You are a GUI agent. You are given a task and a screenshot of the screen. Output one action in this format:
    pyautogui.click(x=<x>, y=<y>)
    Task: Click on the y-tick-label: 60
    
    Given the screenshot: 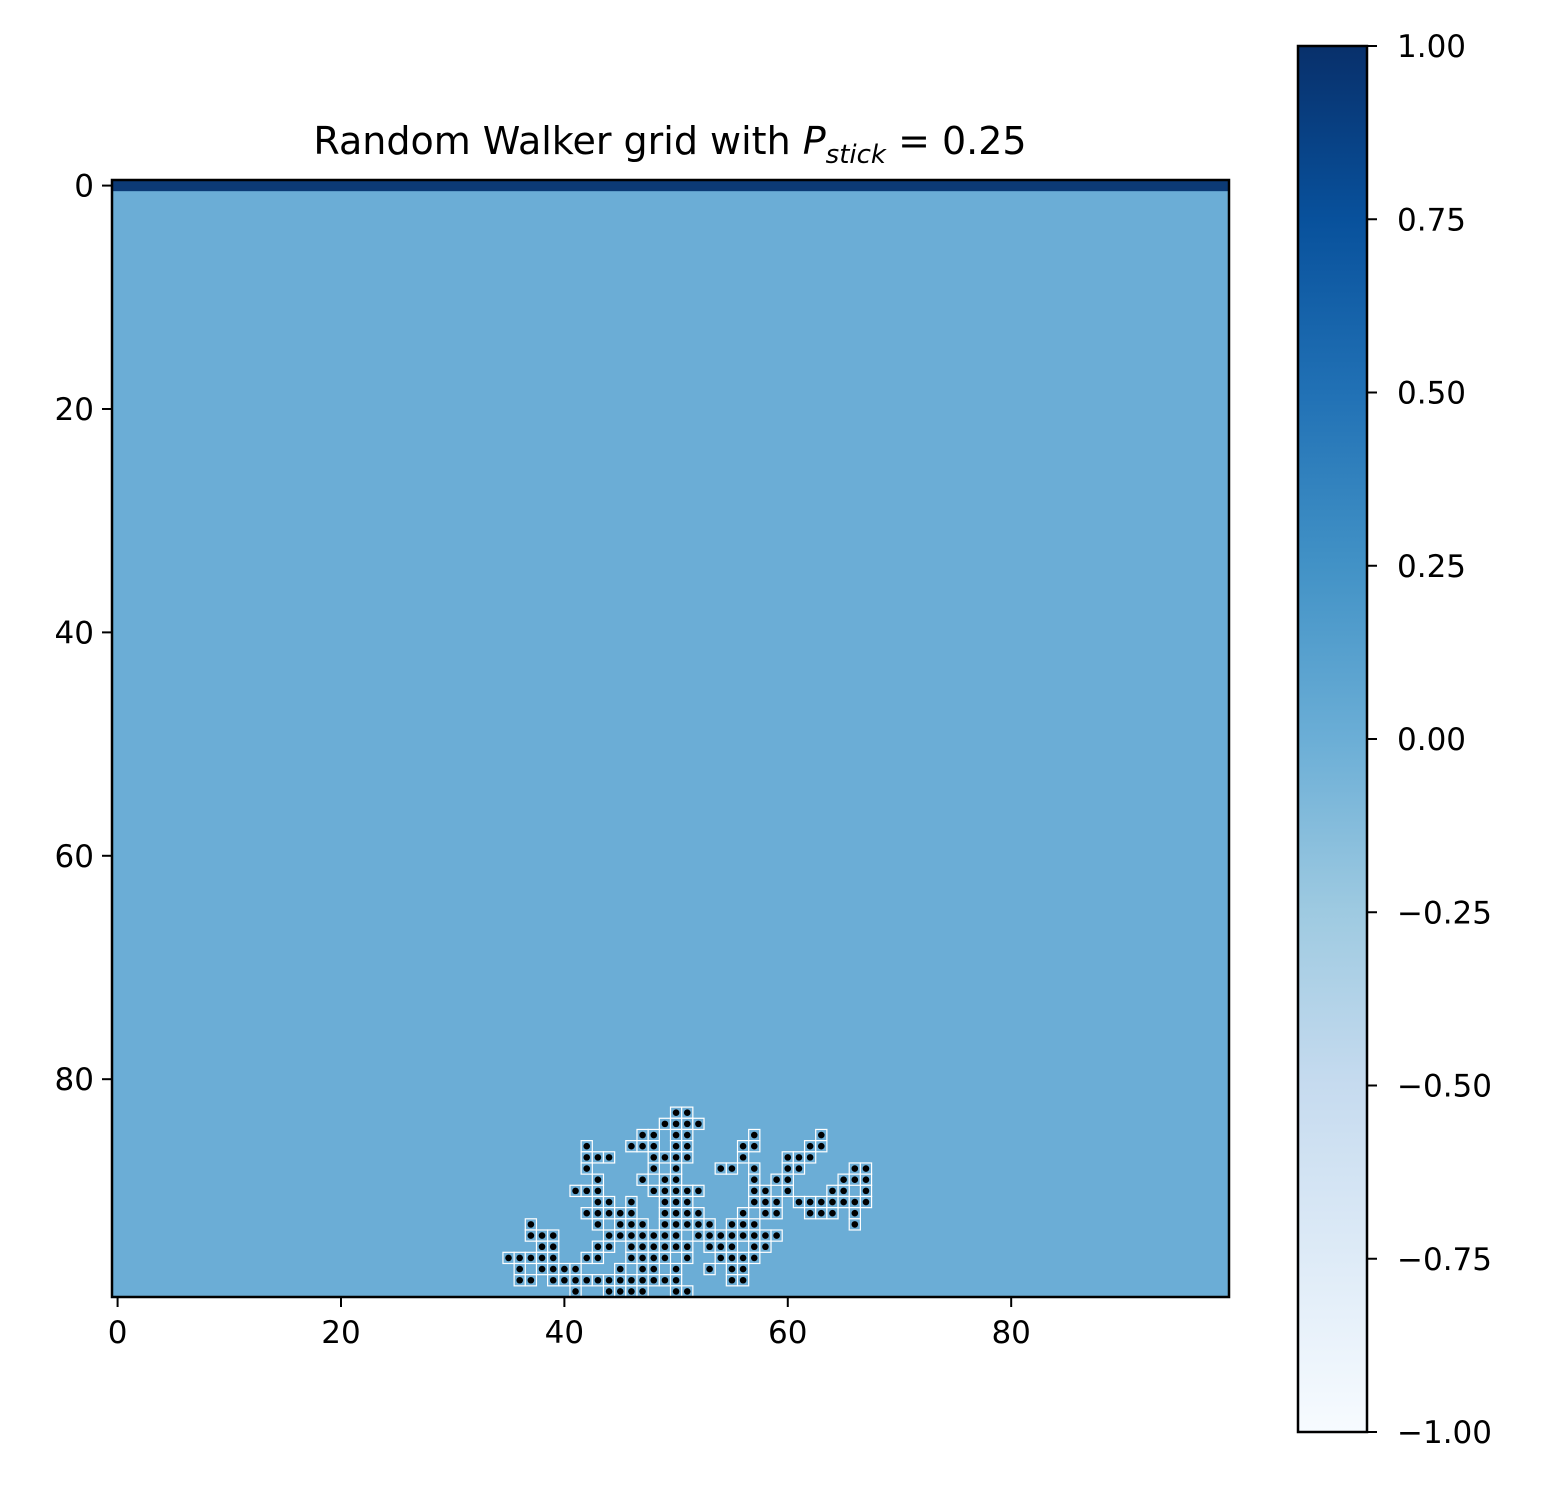 What is the action you would take?
    pyautogui.click(x=74, y=857)
    